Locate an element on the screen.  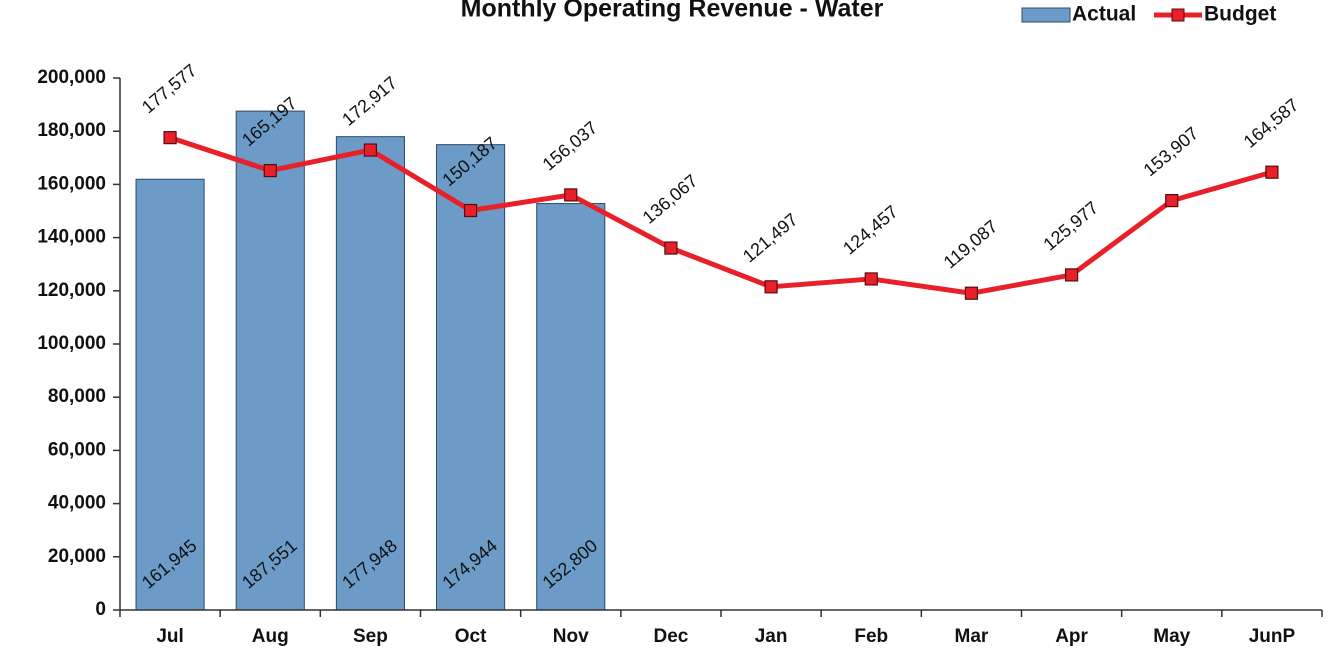
y-tick-label: 120,000 is located at coordinates (71, 290).